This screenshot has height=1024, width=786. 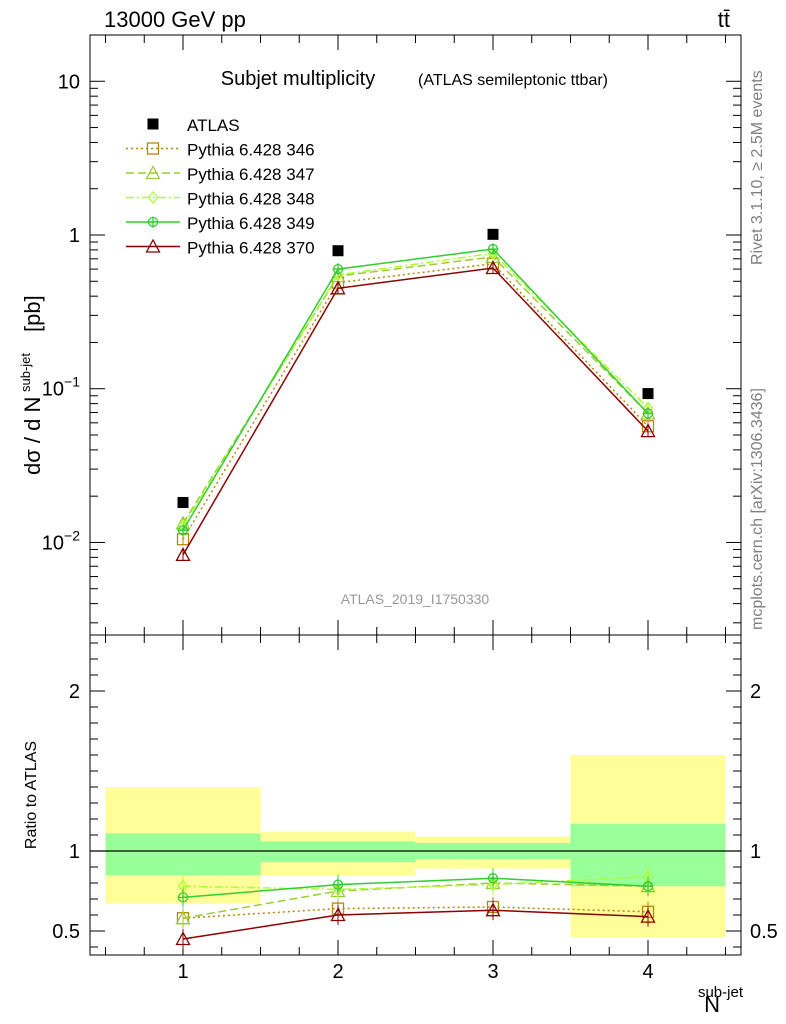 What do you see at coordinates (251, 174) in the screenshot?
I see `legend-label-2: Pythia 6.428 347` at bounding box center [251, 174].